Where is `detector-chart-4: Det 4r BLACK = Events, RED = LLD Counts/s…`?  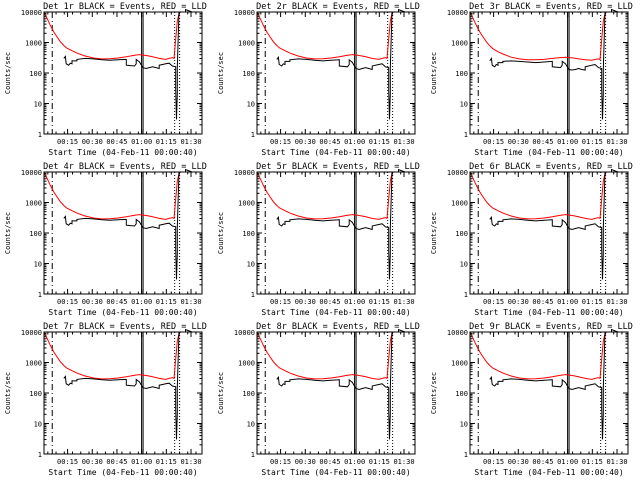
detector-chart-4: Det 4r BLACK = Events, RED = LLD Counts/s… is located at coordinates (105, 239).